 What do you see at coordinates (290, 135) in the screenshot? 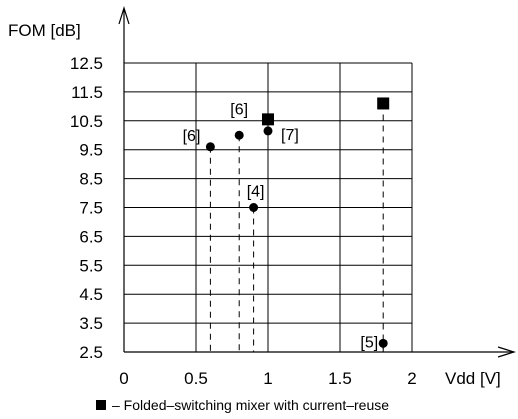
I see `point-label: [7]` at bounding box center [290, 135].